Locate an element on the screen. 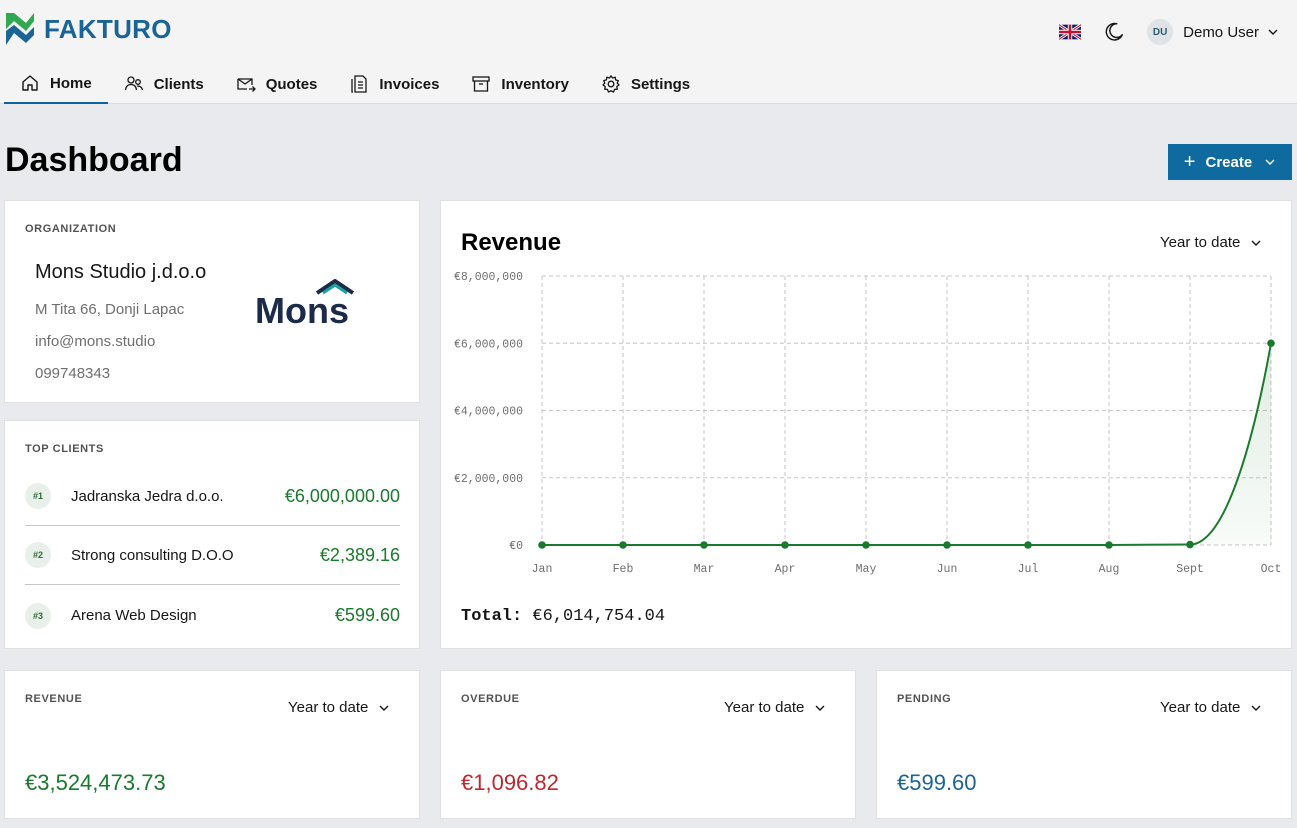  organization-email: info@mons.studio is located at coordinates (95, 341).